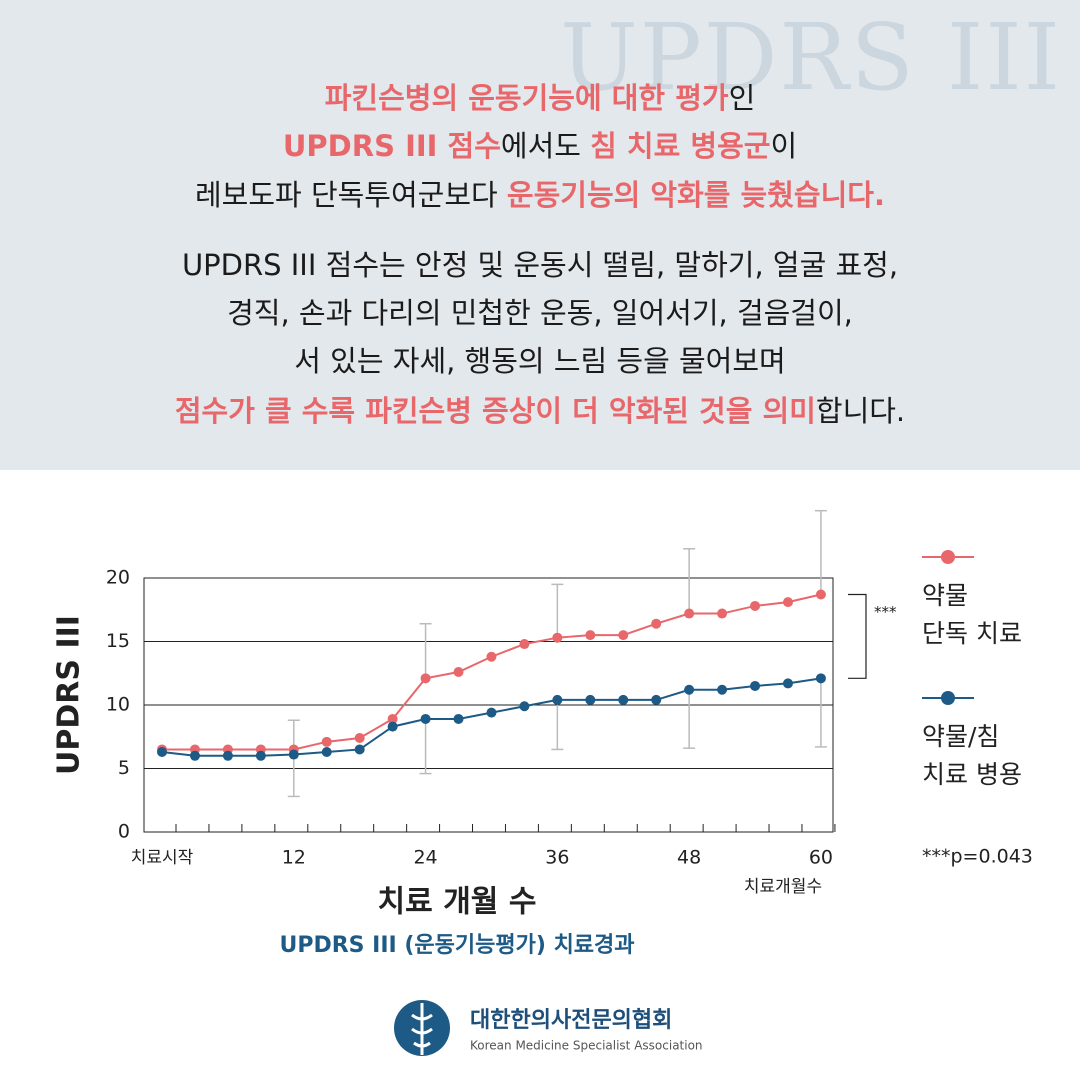  Describe the element at coordinates (124, 832) in the screenshot. I see `y-tick-label: 0` at that location.